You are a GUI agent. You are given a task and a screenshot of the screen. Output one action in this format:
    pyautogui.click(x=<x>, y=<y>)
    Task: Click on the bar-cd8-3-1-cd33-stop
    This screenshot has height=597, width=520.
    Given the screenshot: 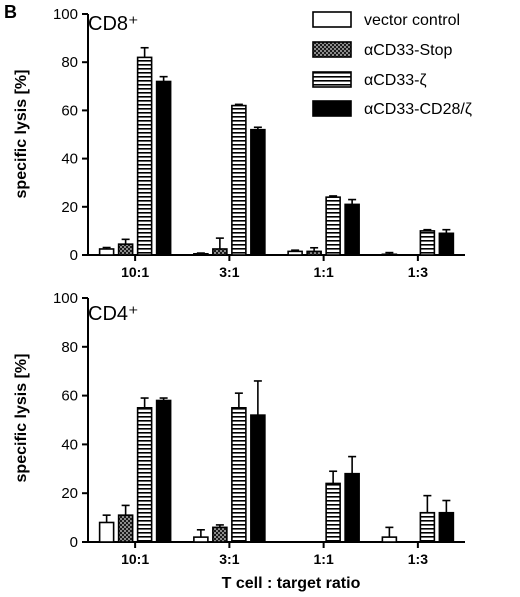 What is the action you would take?
    pyautogui.click(x=220, y=252)
    